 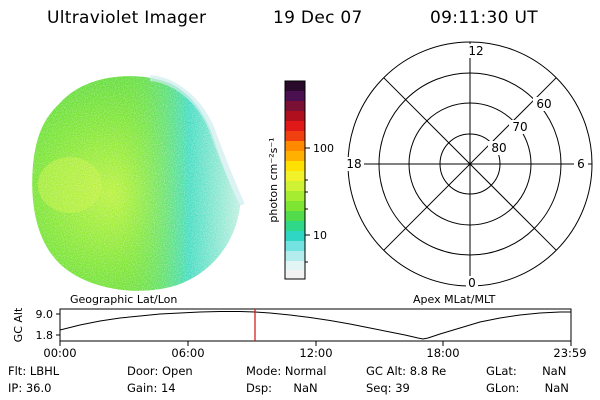 What do you see at coordinates (17, 371) in the screenshot?
I see `info-label: Flt:` at bounding box center [17, 371].